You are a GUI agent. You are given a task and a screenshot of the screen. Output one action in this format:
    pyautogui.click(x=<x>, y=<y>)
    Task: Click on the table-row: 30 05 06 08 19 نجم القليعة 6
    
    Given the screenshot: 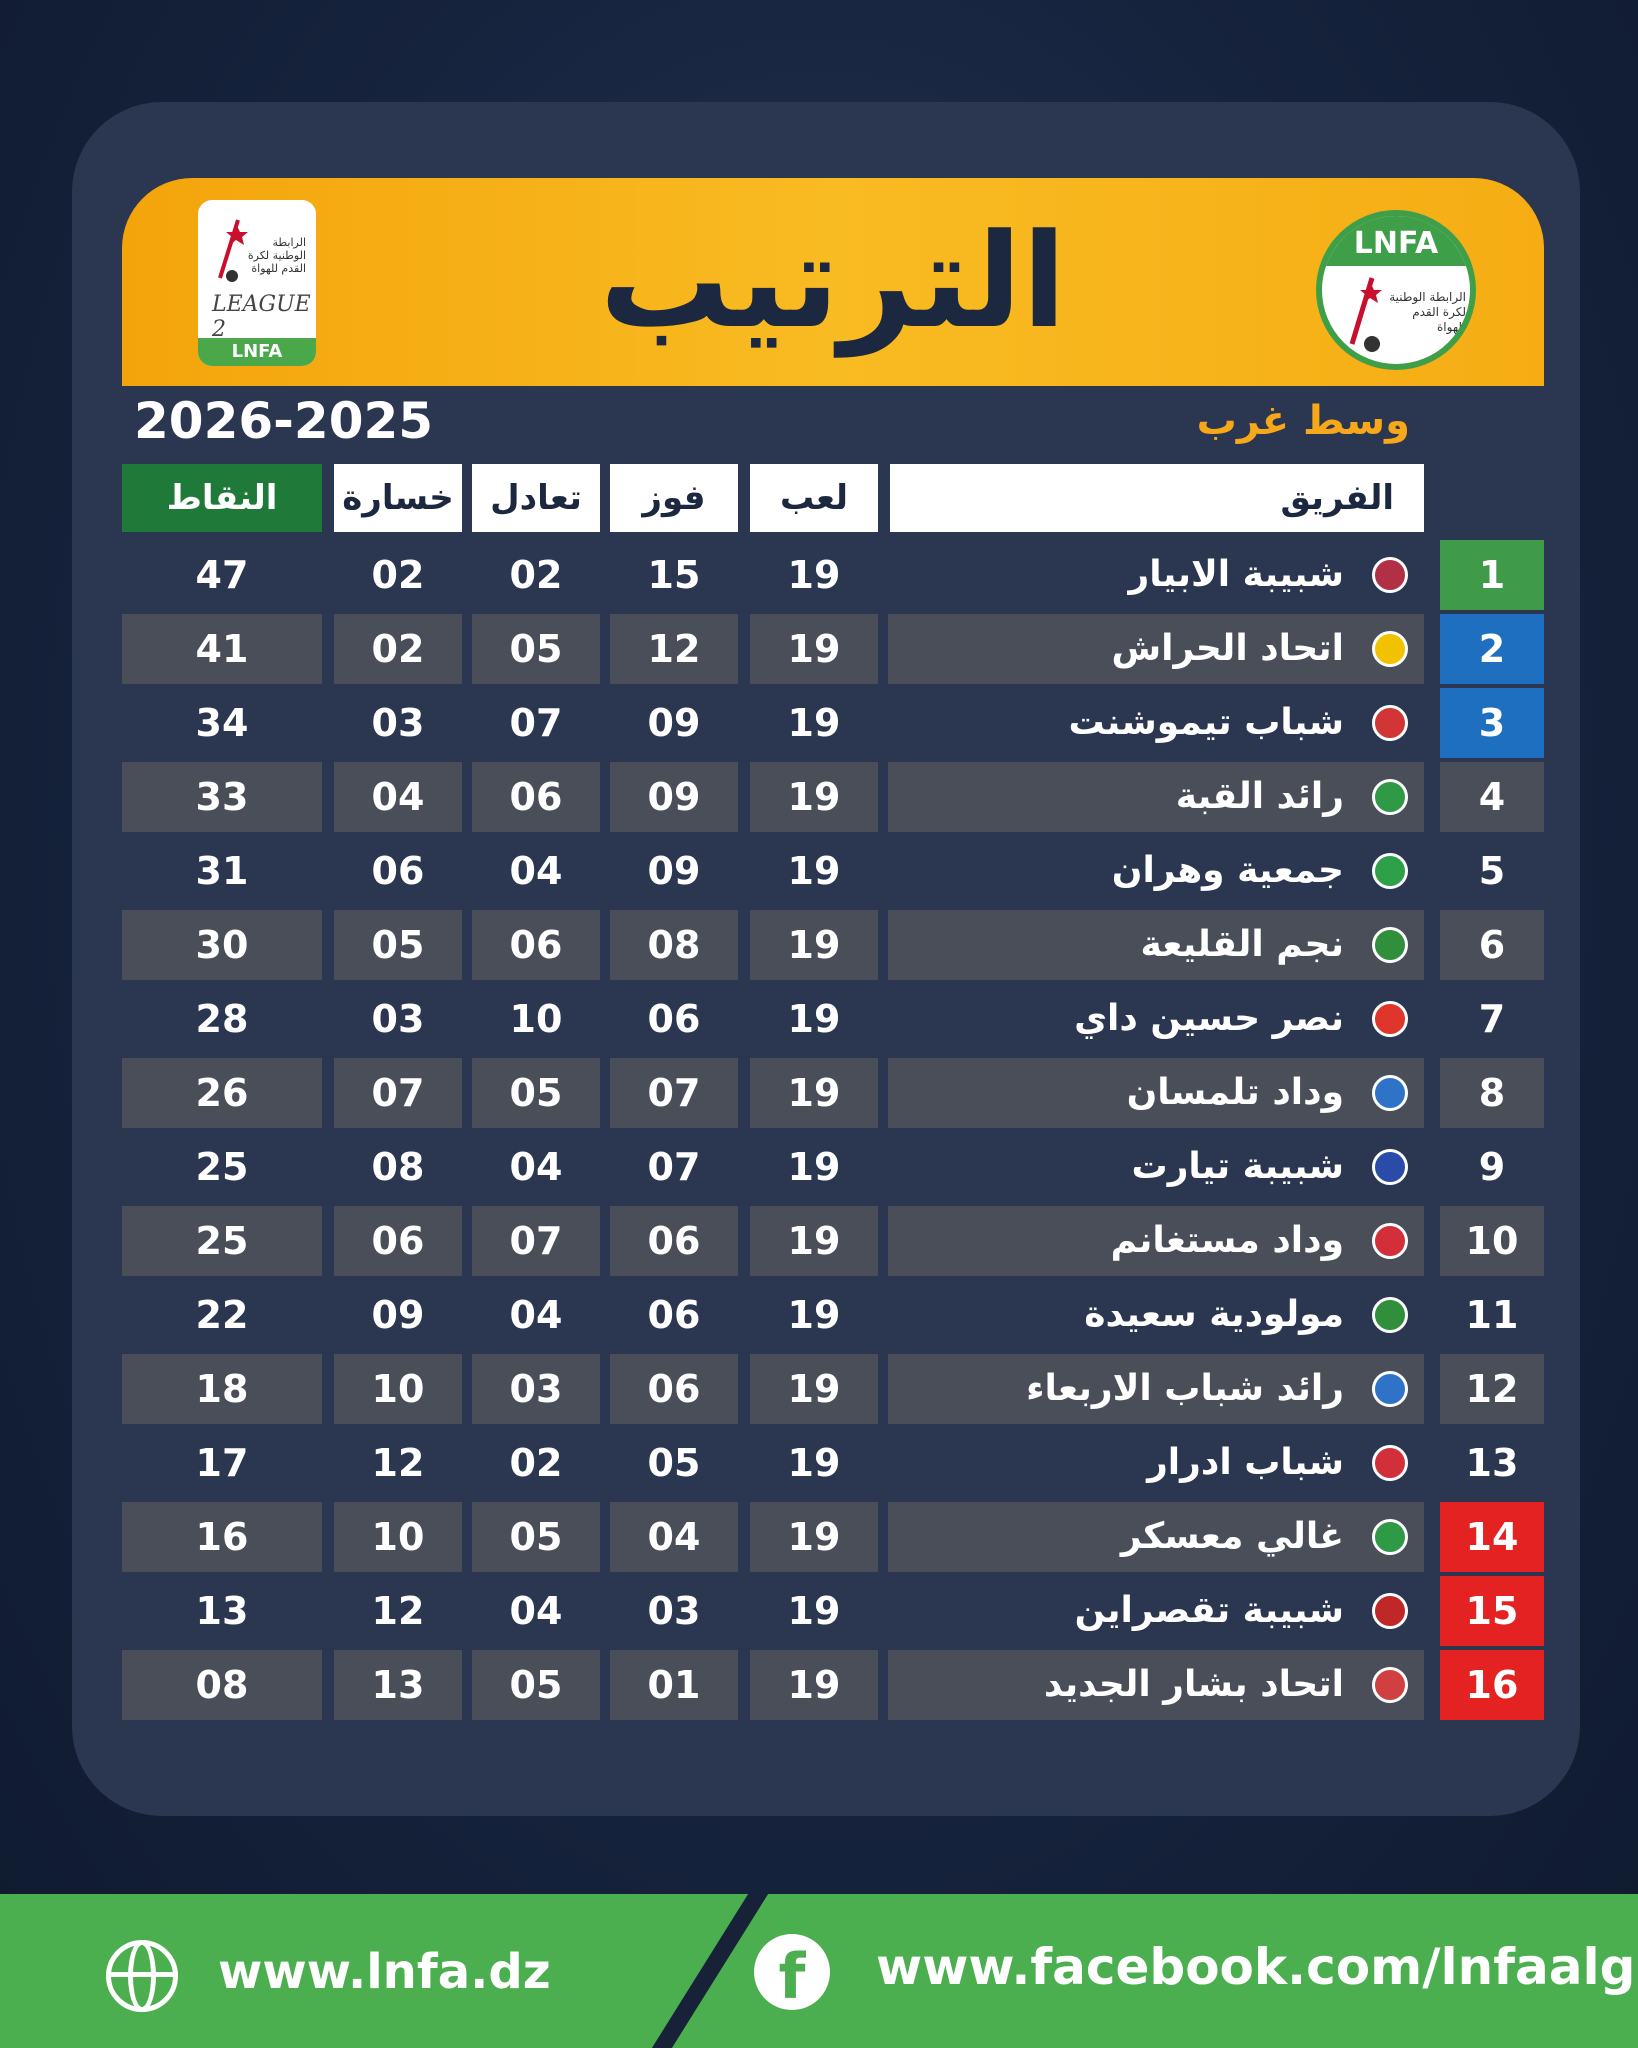 What is the action you would take?
    pyautogui.click(x=819, y=945)
    